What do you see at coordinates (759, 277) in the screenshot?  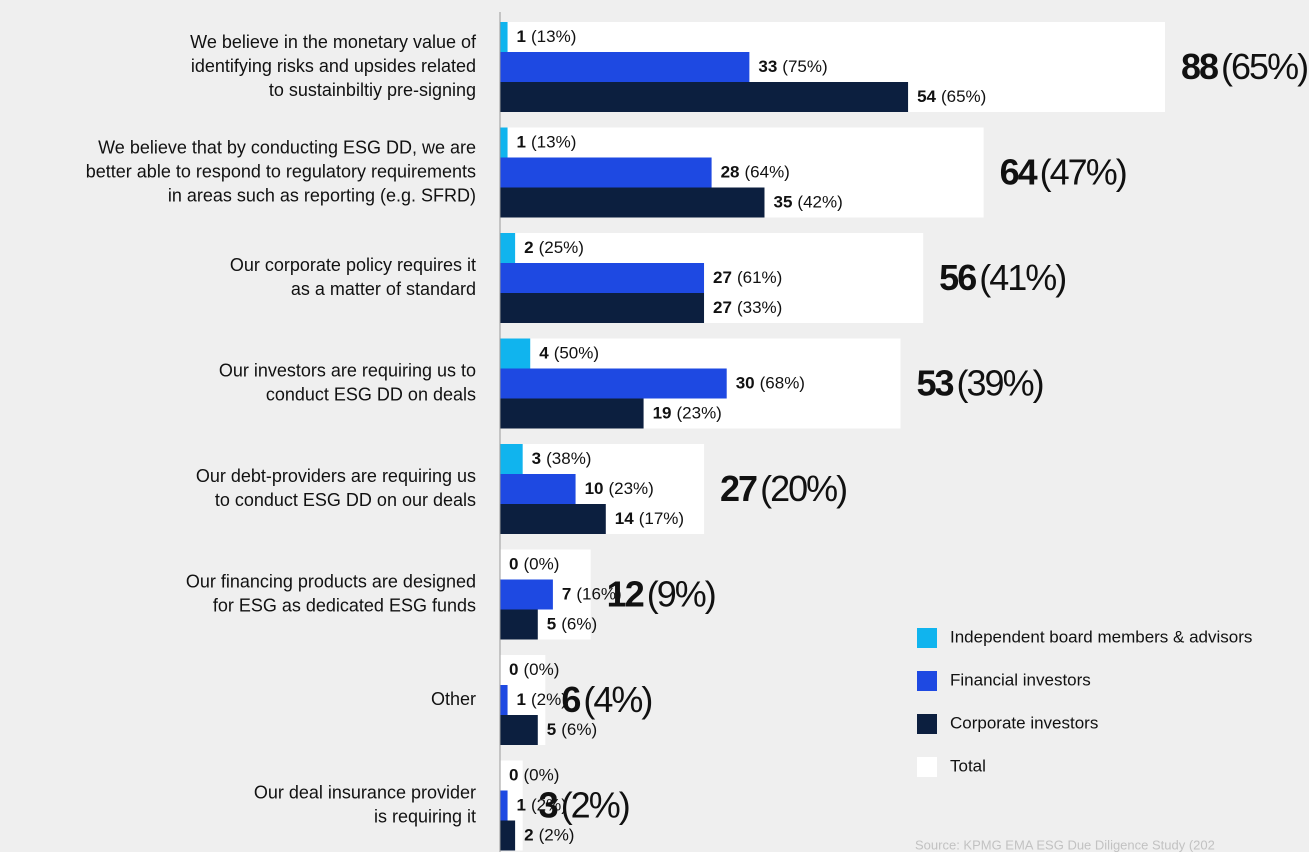 I see `data-share: (61%)` at bounding box center [759, 277].